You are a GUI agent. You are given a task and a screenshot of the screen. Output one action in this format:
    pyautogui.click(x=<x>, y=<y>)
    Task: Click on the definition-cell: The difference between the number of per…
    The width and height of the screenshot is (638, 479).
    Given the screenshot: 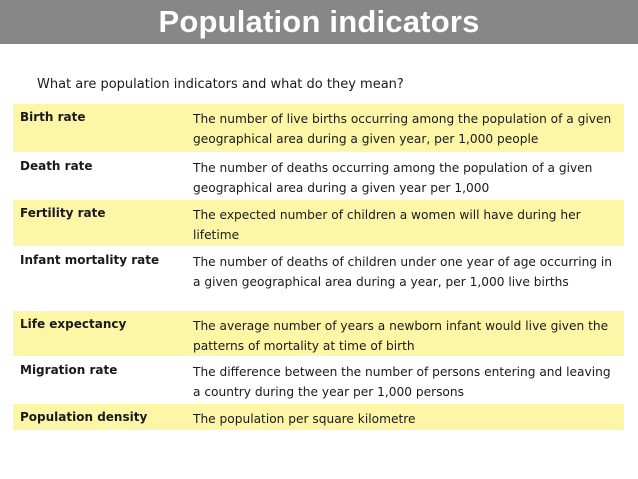 What is the action you would take?
    pyautogui.click(x=402, y=382)
    